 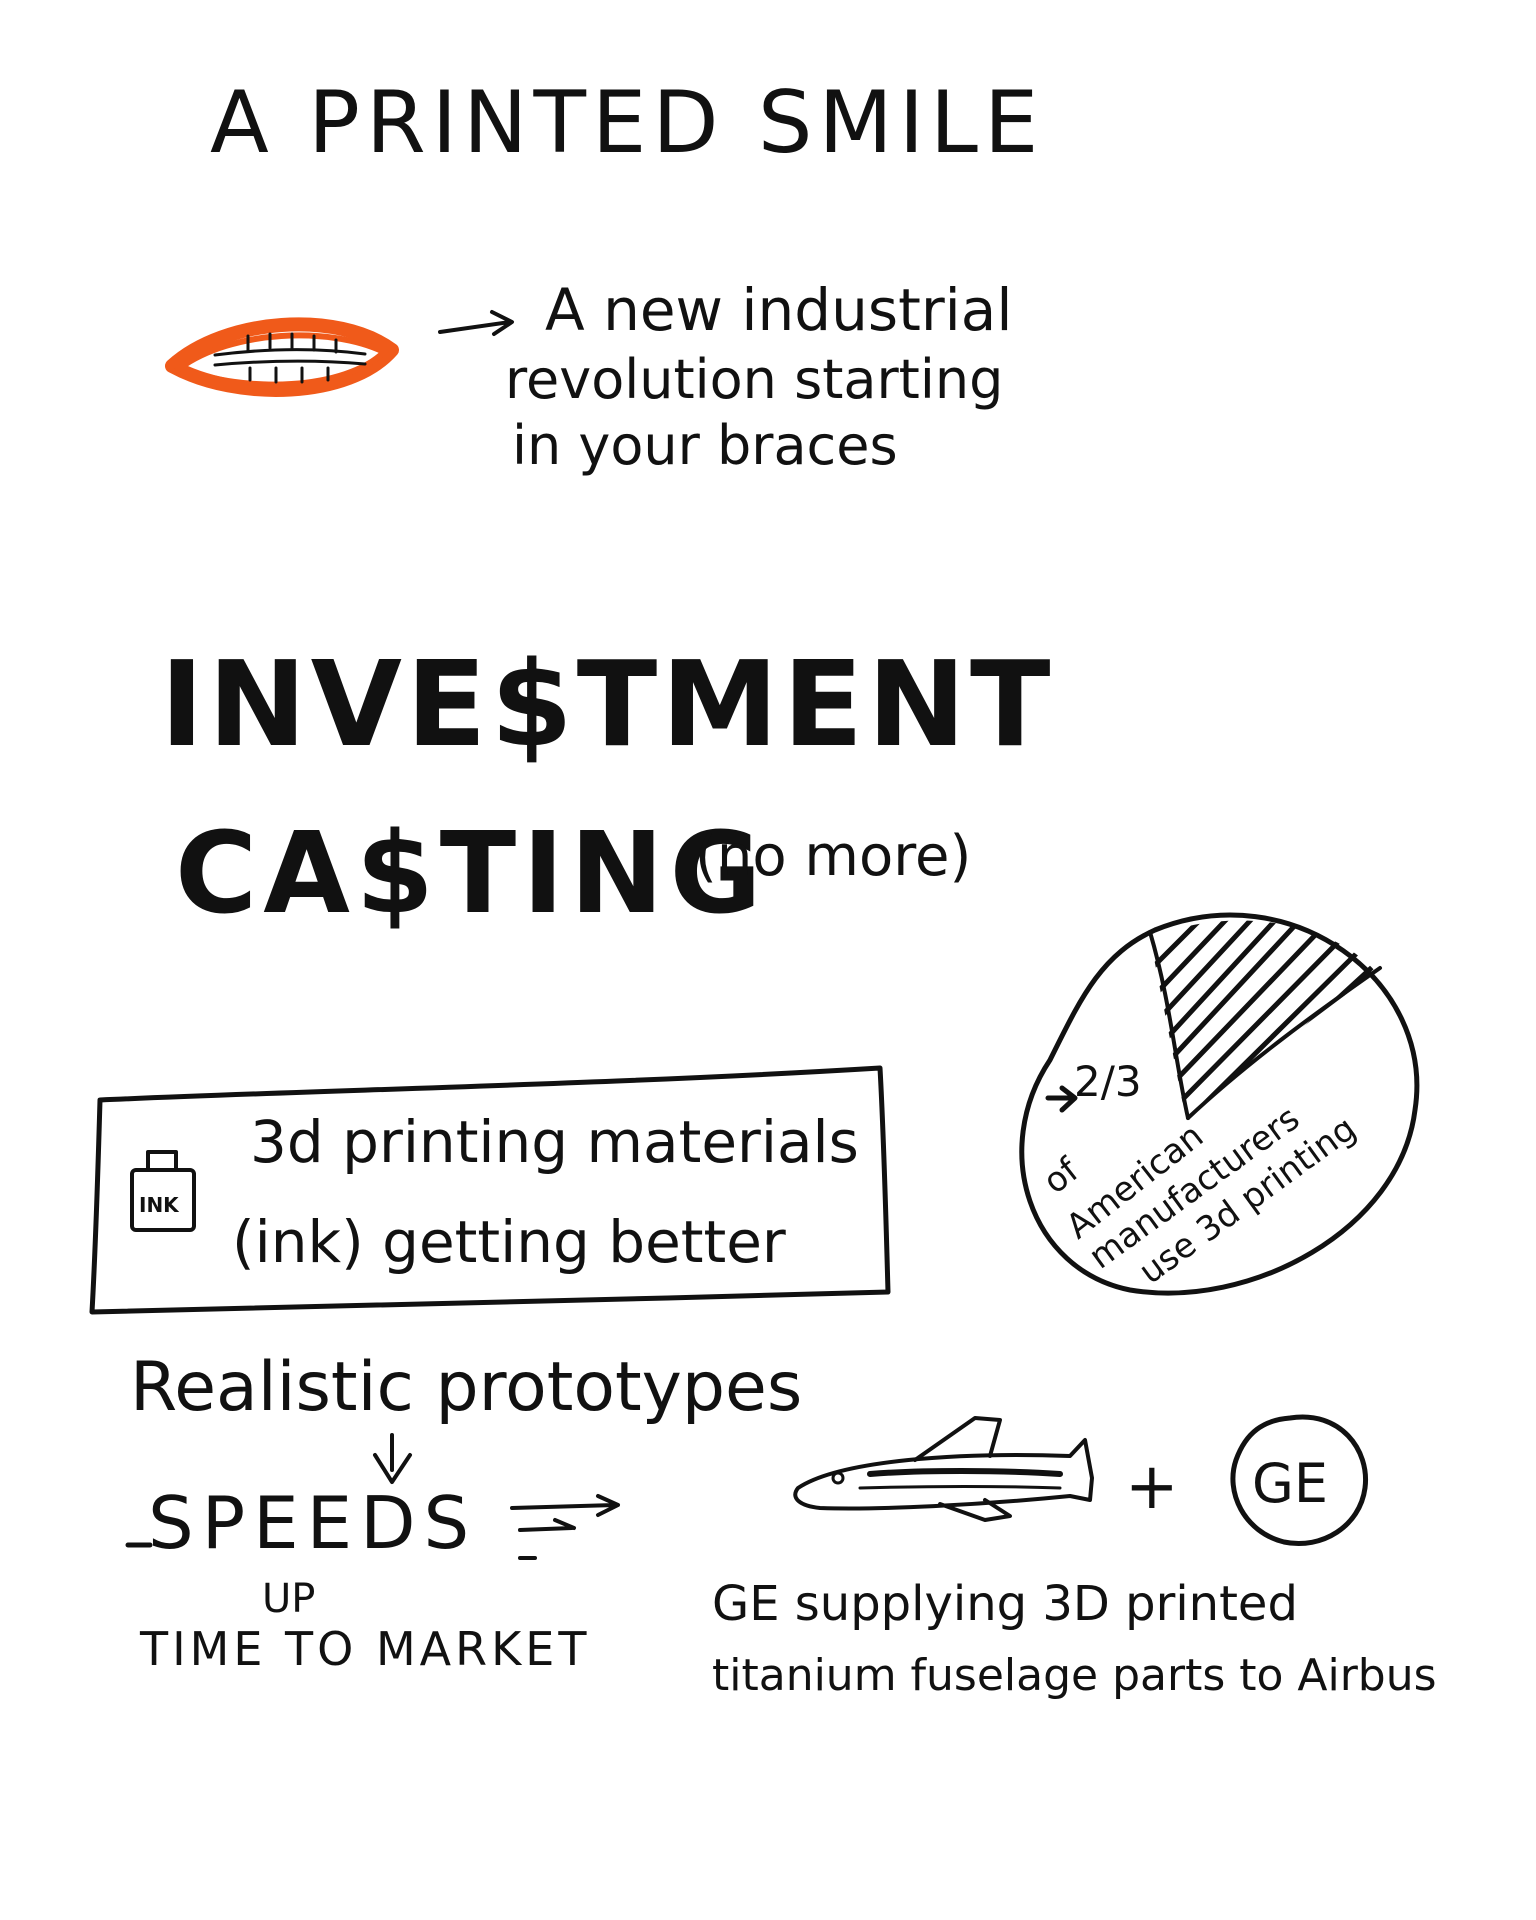 I want to click on ink-bottle-icon: INK, so click(x=163, y=1191).